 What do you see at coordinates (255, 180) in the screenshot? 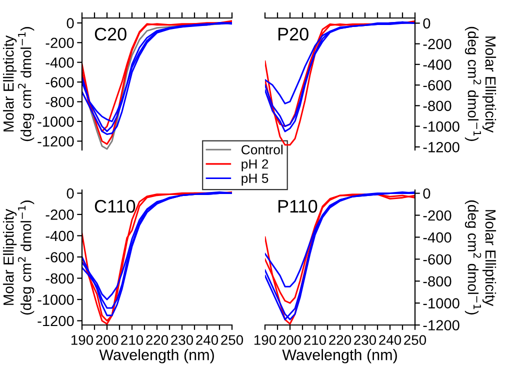
I see `legend-label: pH 5` at bounding box center [255, 180].